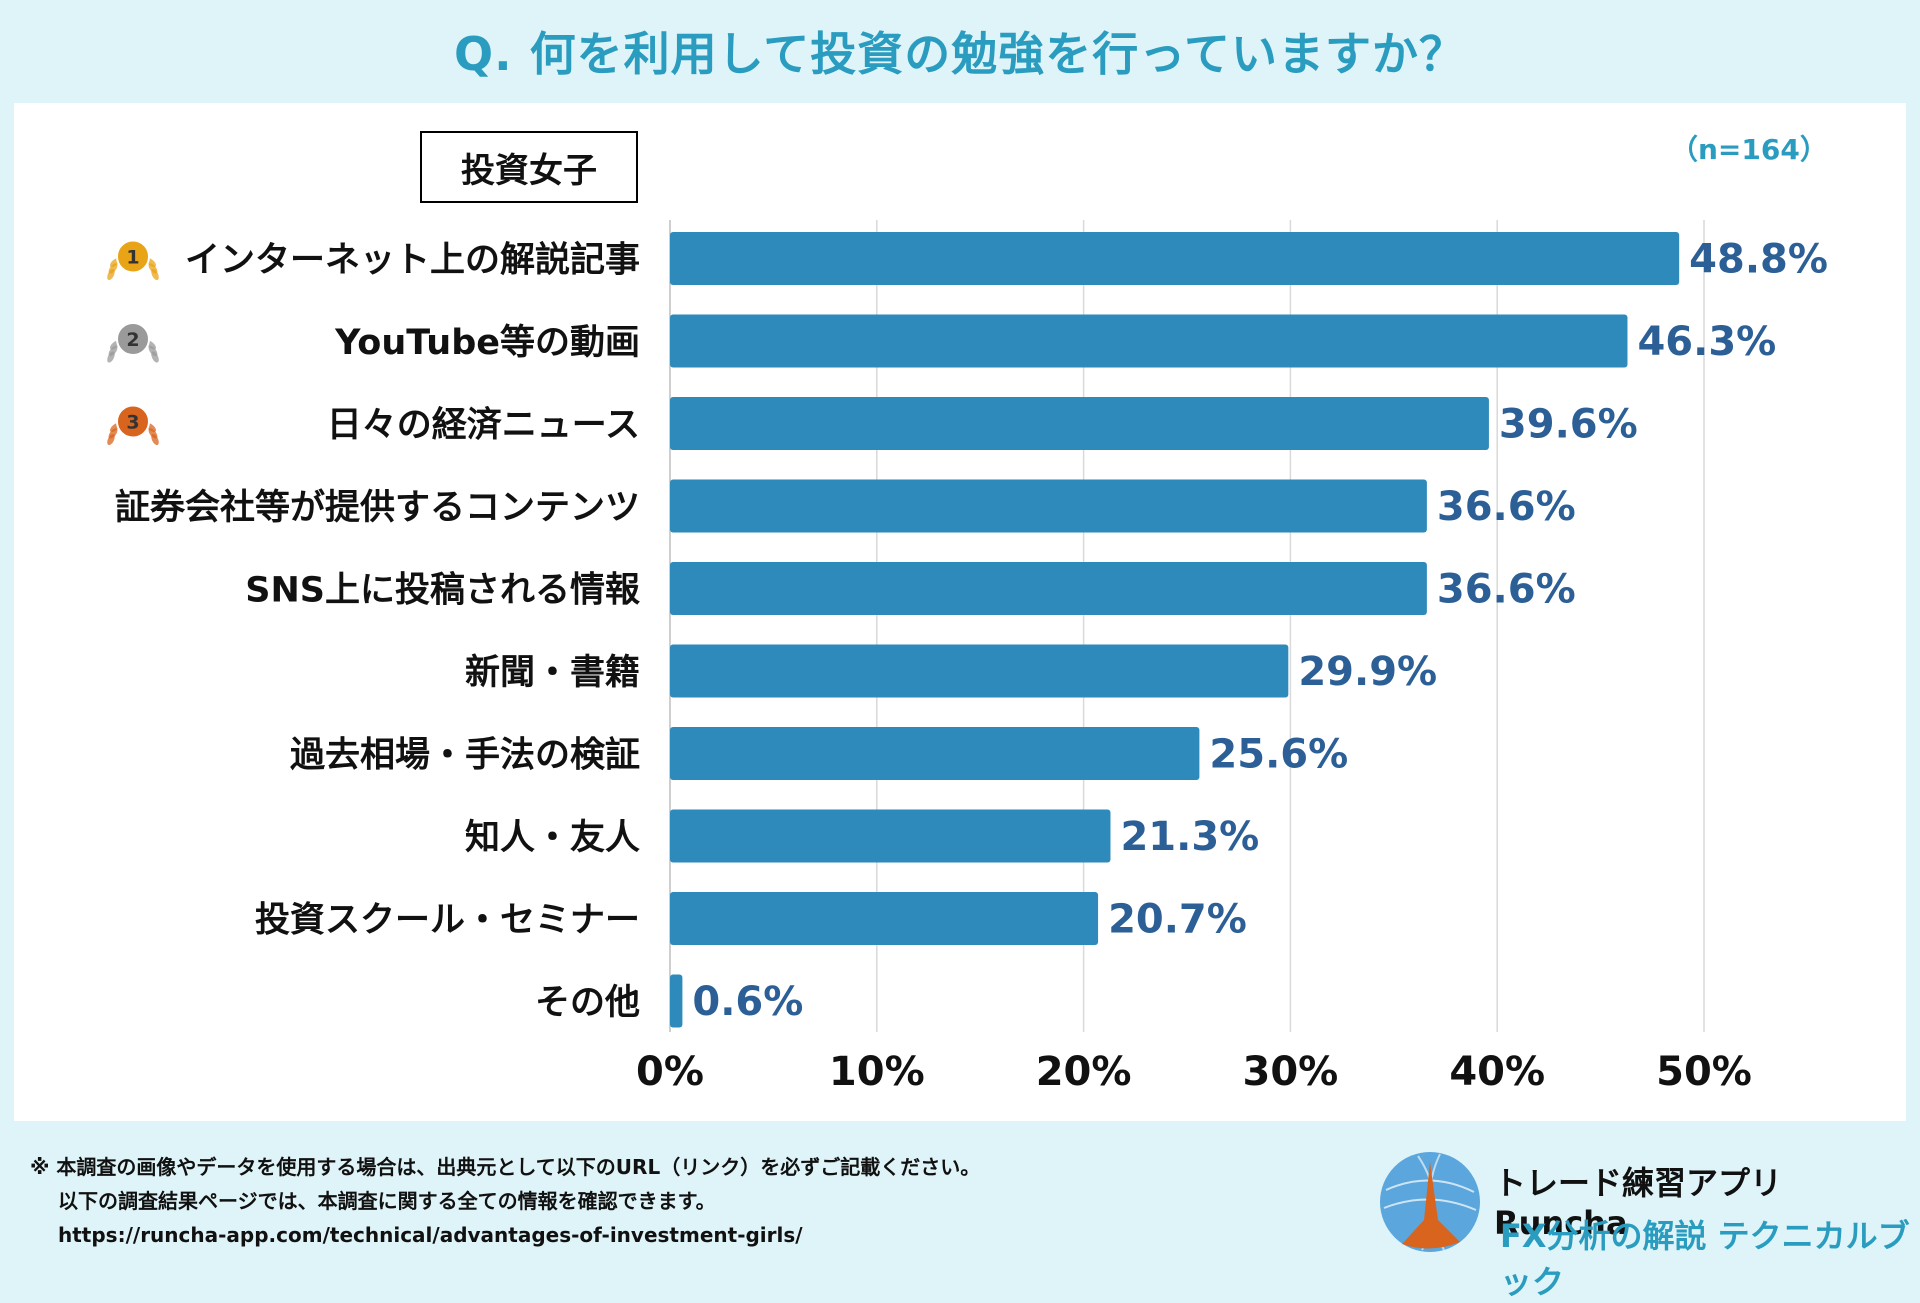 The image size is (1920, 1303). What do you see at coordinates (529, 167) in the screenshot?
I see `group-label: 投資女子` at bounding box center [529, 167].